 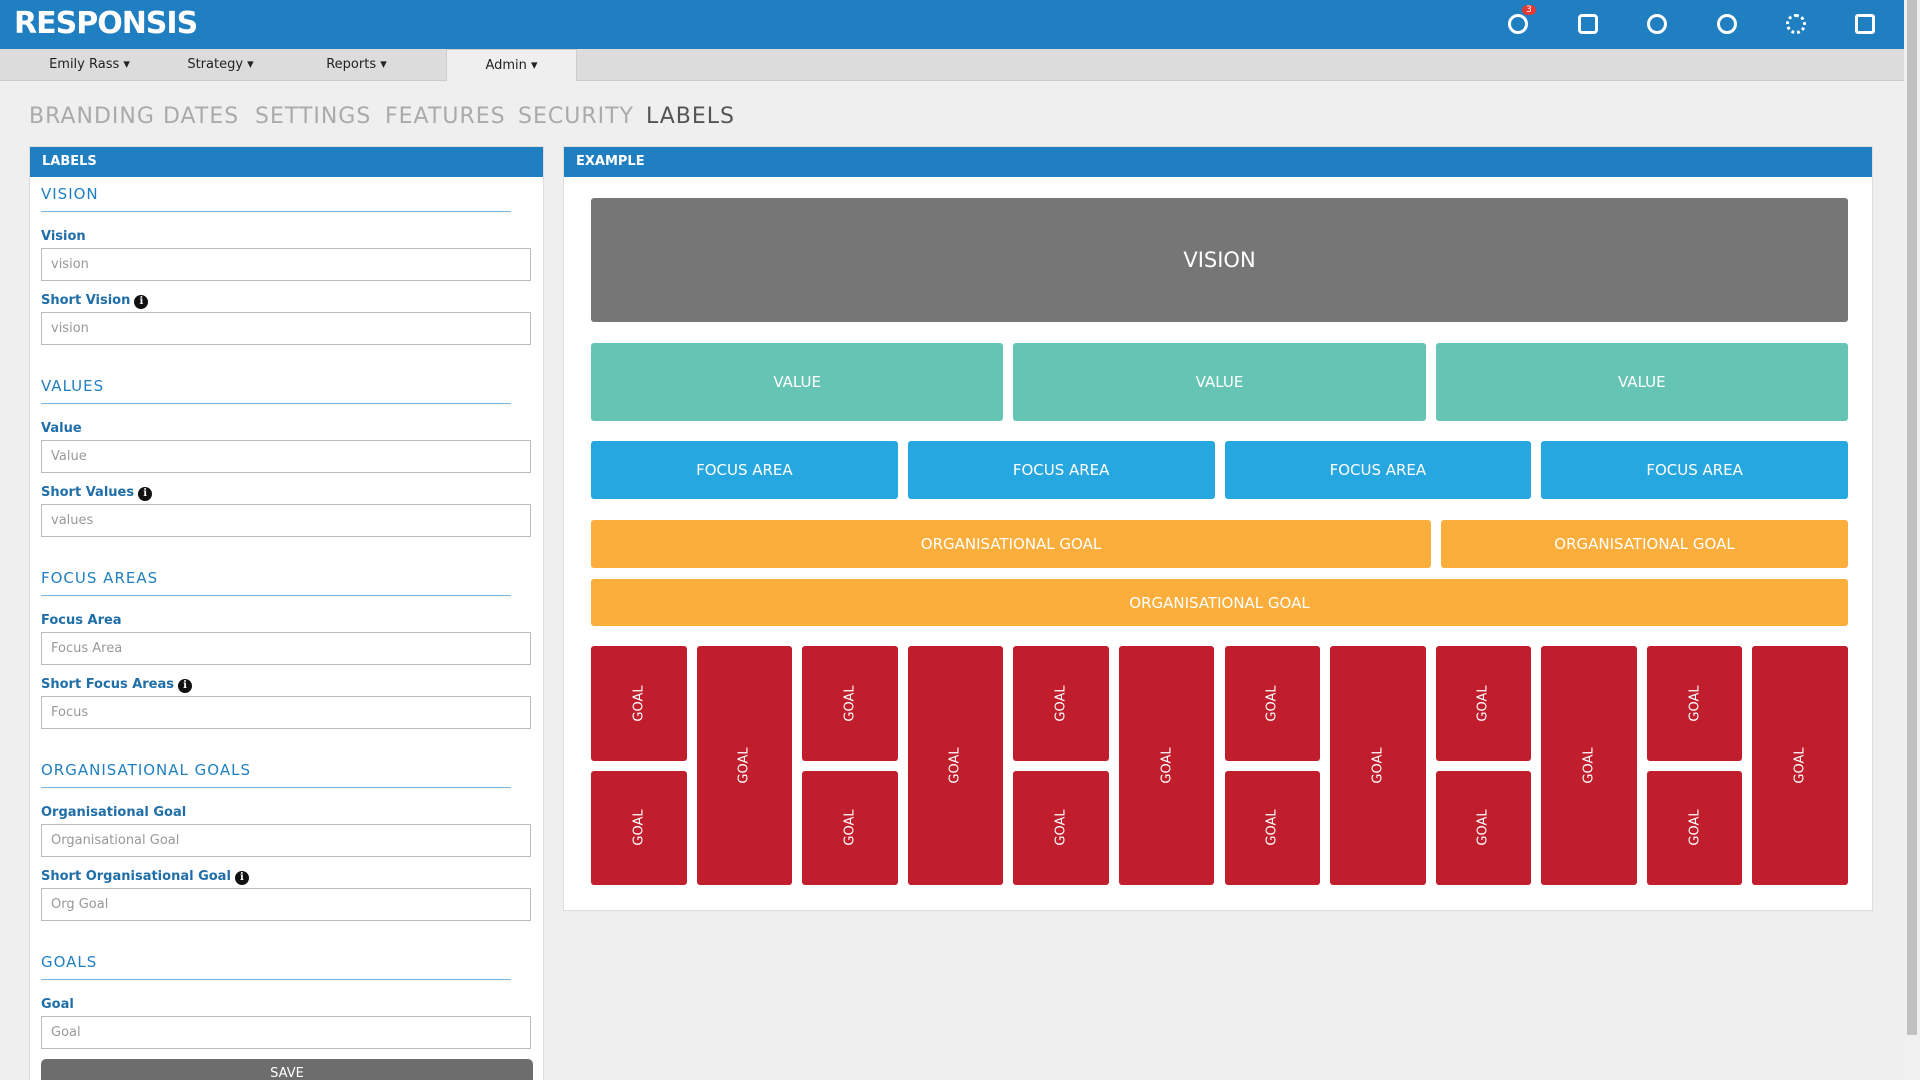 I want to click on text-input: values, so click(x=286, y=520).